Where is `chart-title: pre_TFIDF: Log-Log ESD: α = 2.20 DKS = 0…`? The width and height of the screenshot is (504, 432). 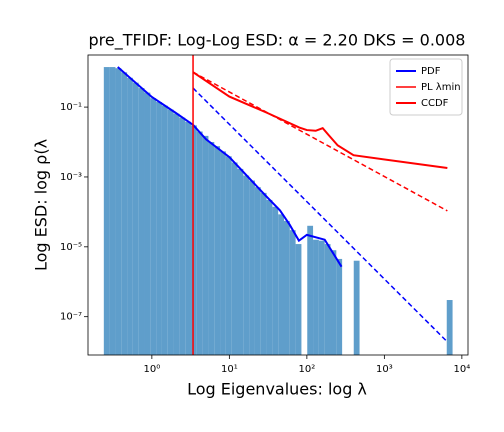 chart-title: pre_TFIDF: Log-Log ESD: α = 2.20 DKS = 0… is located at coordinates (277, 41).